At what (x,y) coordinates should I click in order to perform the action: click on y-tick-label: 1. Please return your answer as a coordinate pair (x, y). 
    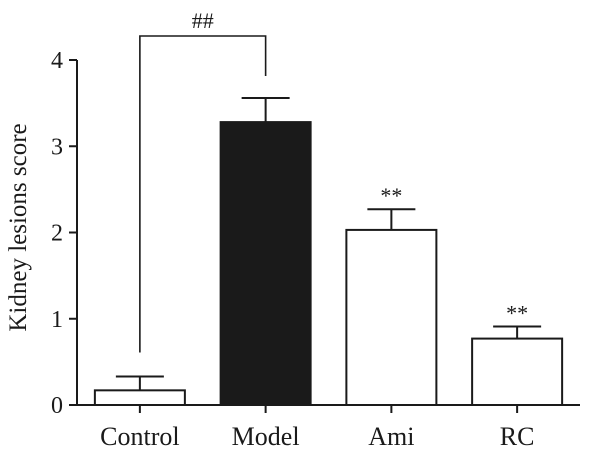
    Looking at the image, I should click on (57, 320).